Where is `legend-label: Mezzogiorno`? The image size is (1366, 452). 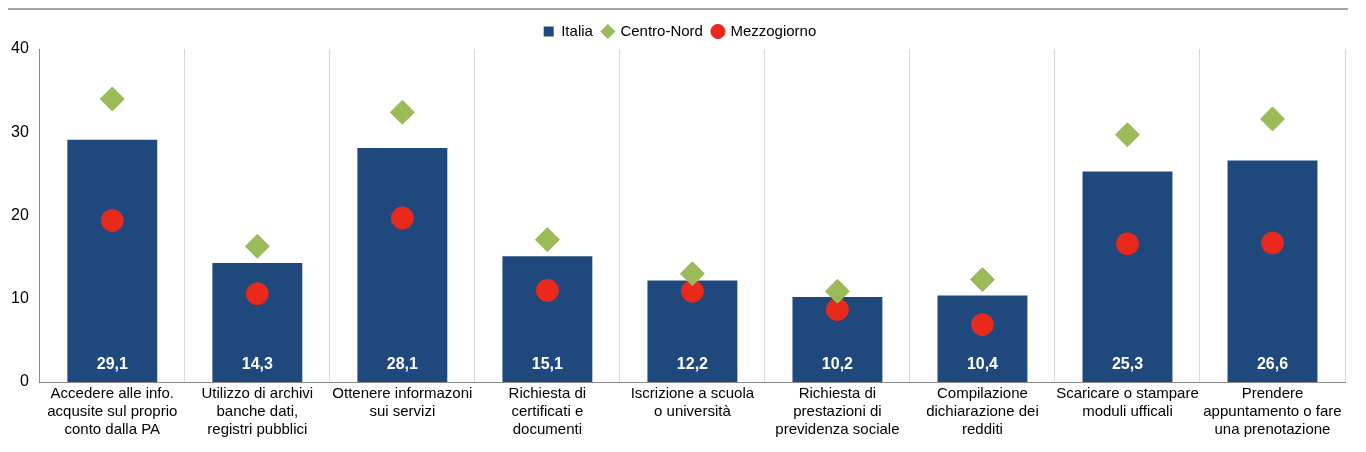 legend-label: Mezzogiorno is located at coordinates (773, 30).